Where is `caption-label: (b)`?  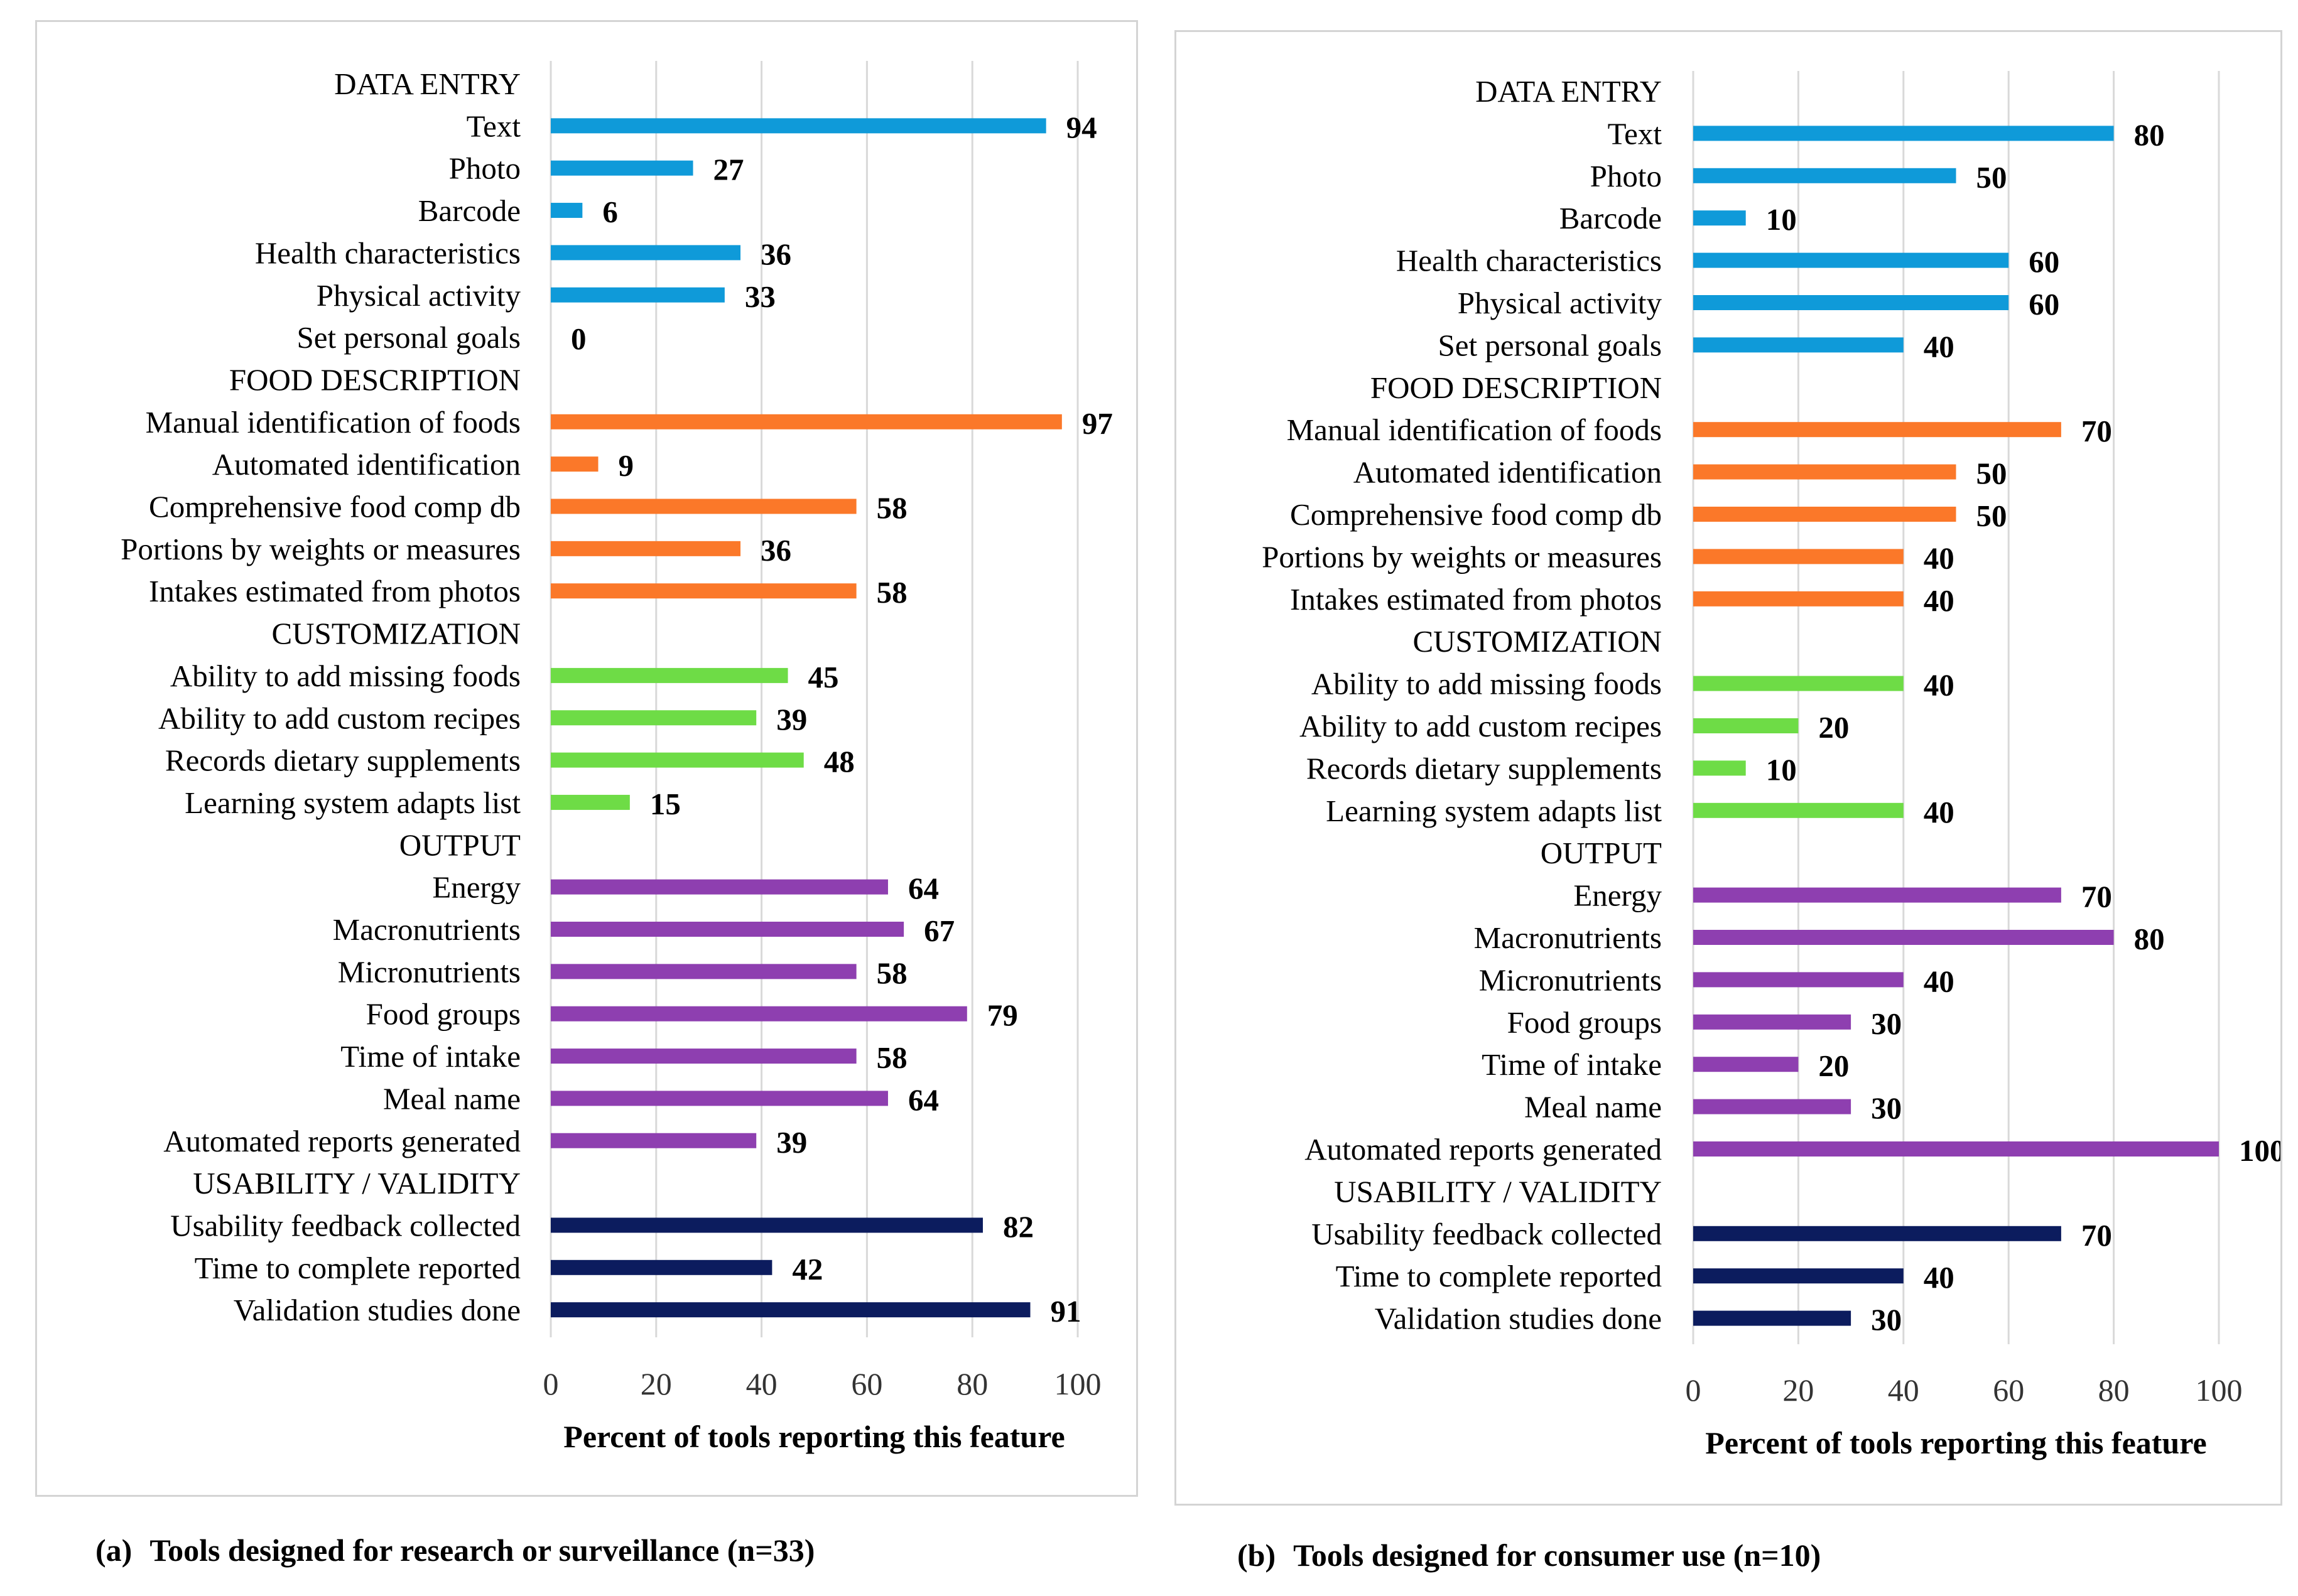
caption-label: (b) is located at coordinates (1257, 1555).